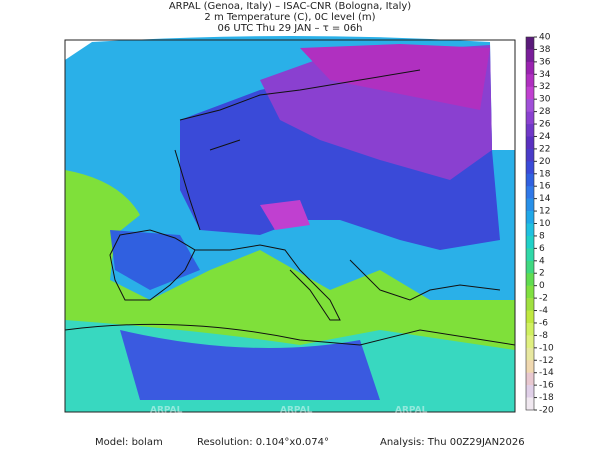 The height and width of the screenshot is (450, 600). I want to click on colorbar-label: -2, so click(543, 299).